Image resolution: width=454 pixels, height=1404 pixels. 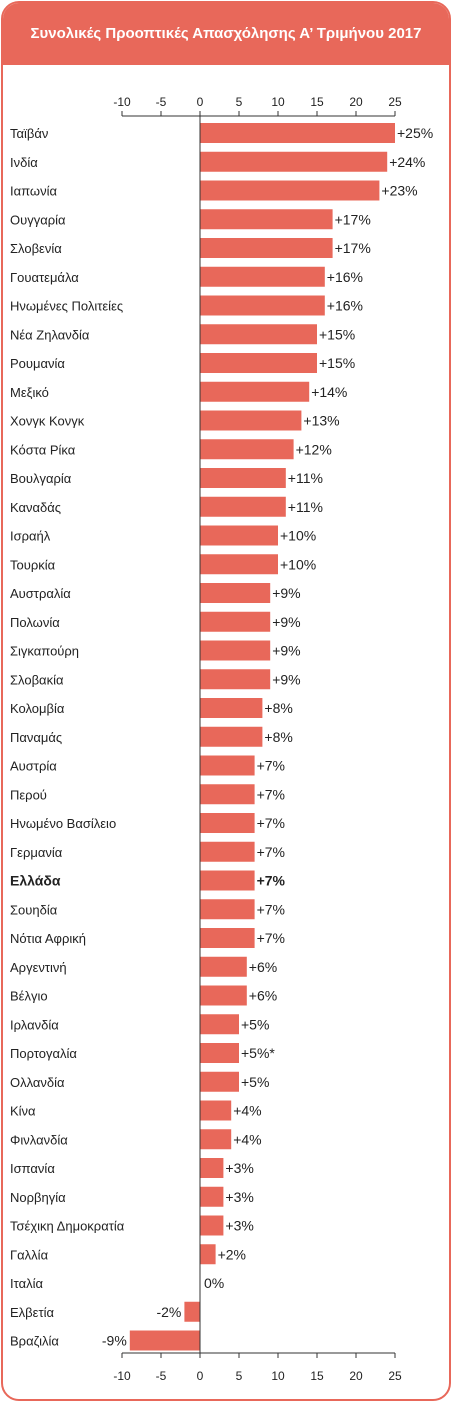 I want to click on category-label: Μεξικό, so click(x=29, y=392).